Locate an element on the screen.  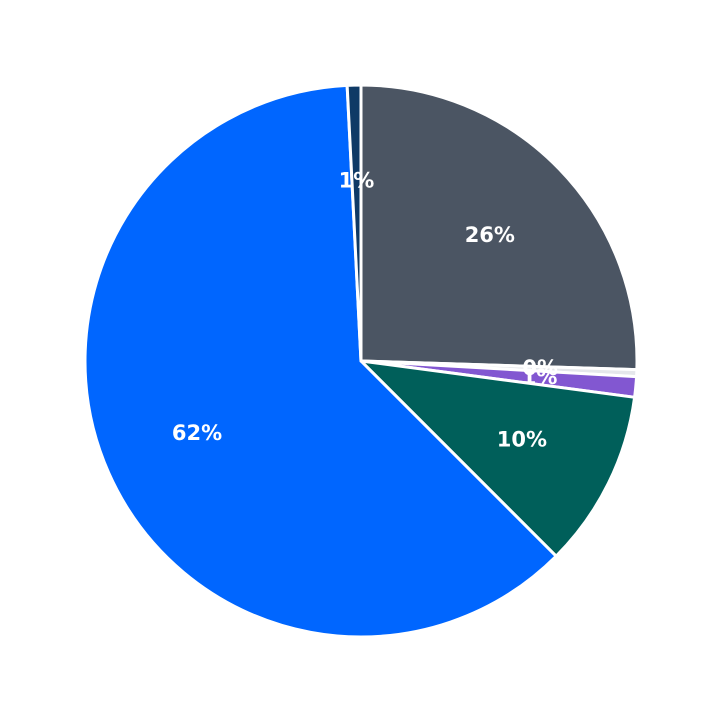
data-label: 62% is located at coordinates (197, 433).